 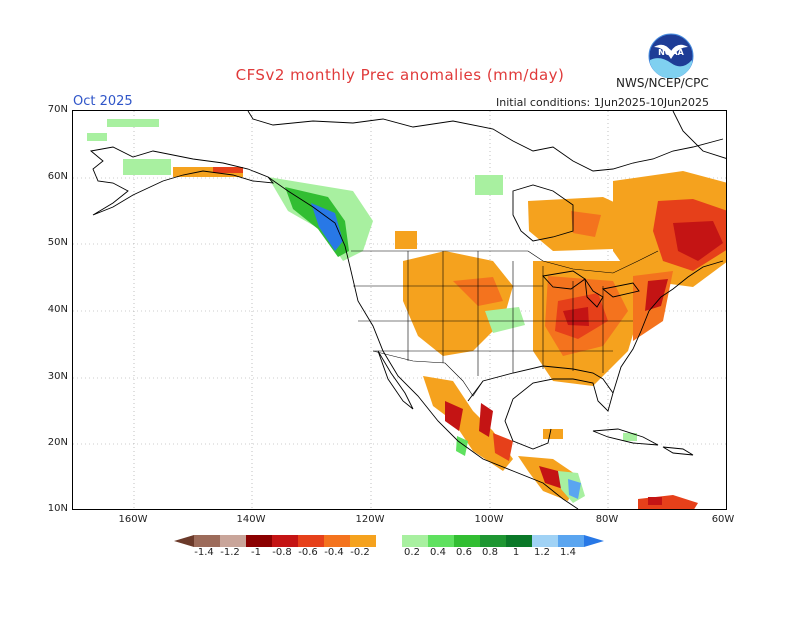 What do you see at coordinates (184, 541) in the screenshot?
I see `colorbar-low-triangle` at bounding box center [184, 541].